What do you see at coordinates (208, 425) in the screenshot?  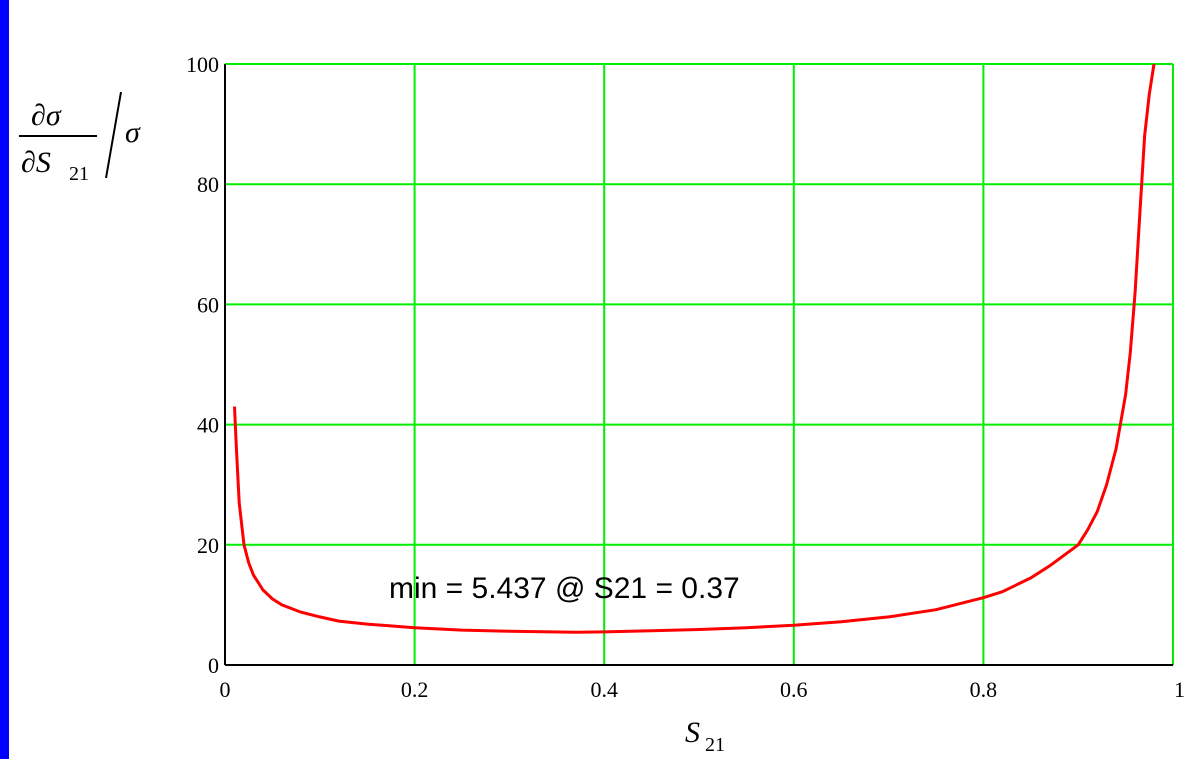 I see `y-tick-label: 40` at bounding box center [208, 425].